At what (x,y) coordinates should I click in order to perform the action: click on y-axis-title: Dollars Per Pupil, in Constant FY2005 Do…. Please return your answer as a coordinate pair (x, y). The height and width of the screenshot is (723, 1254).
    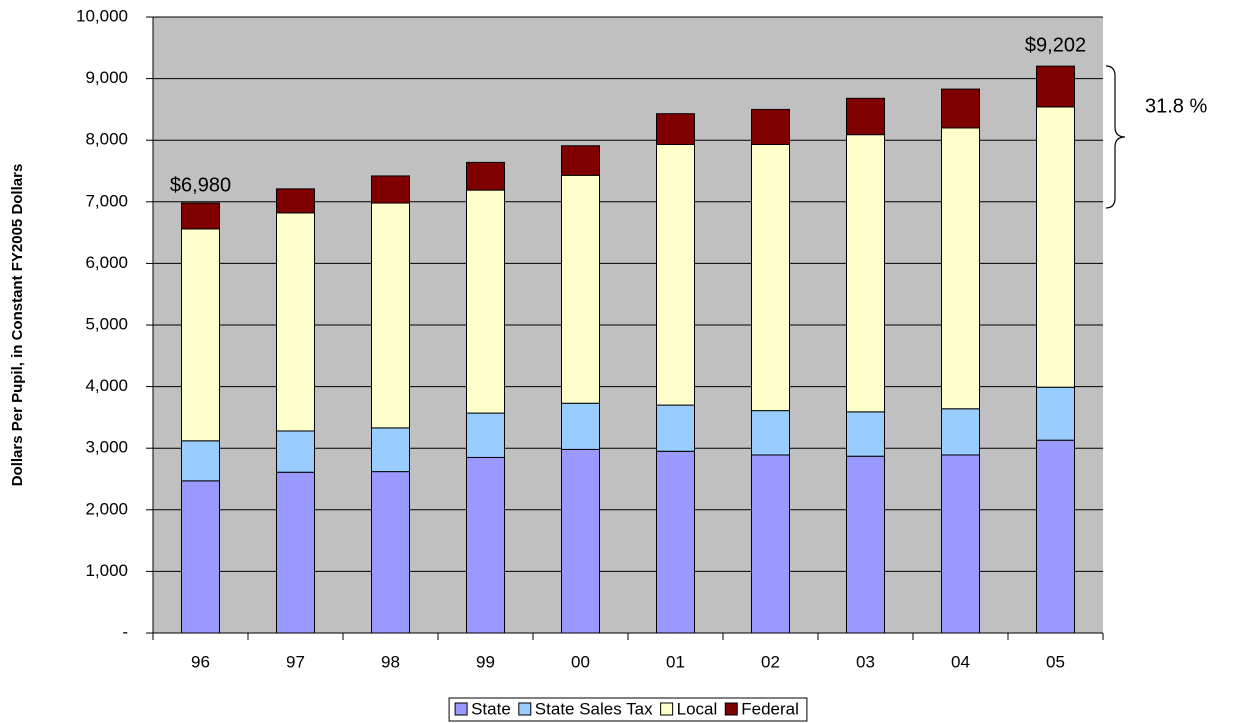
    Looking at the image, I should click on (17, 325).